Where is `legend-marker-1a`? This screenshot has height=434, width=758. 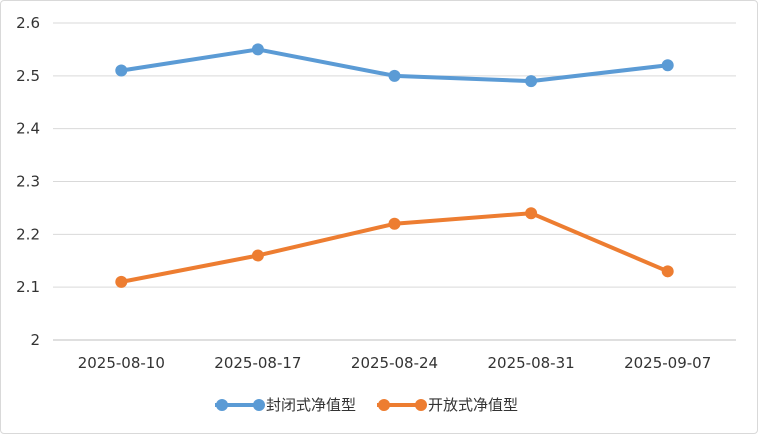
legend-marker-1a is located at coordinates (222, 405).